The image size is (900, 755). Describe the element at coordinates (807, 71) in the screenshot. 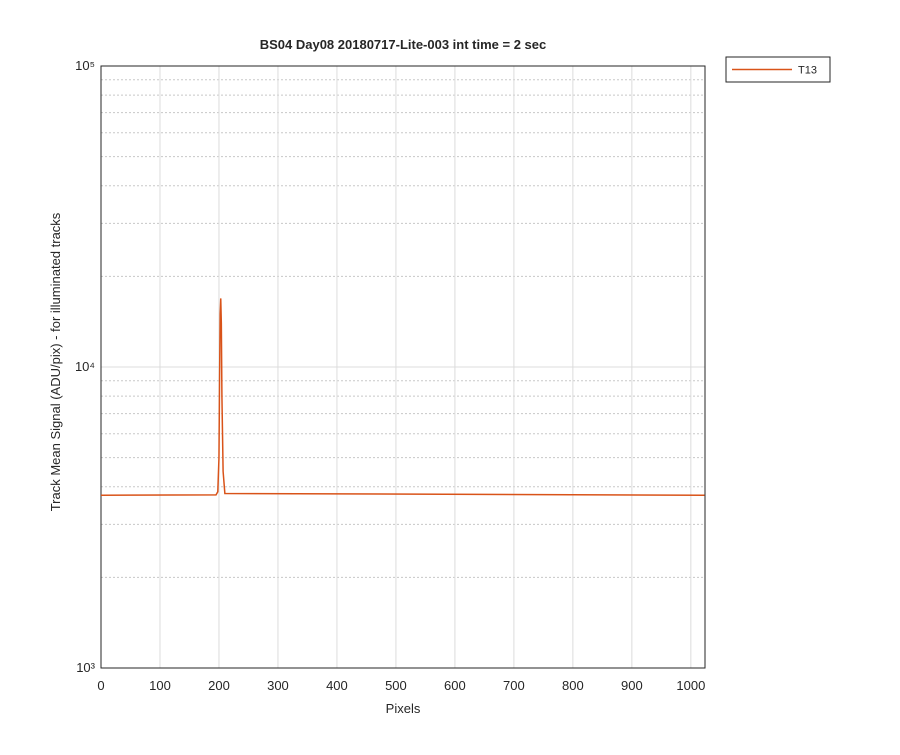

I see `legend-label: T13` at that location.